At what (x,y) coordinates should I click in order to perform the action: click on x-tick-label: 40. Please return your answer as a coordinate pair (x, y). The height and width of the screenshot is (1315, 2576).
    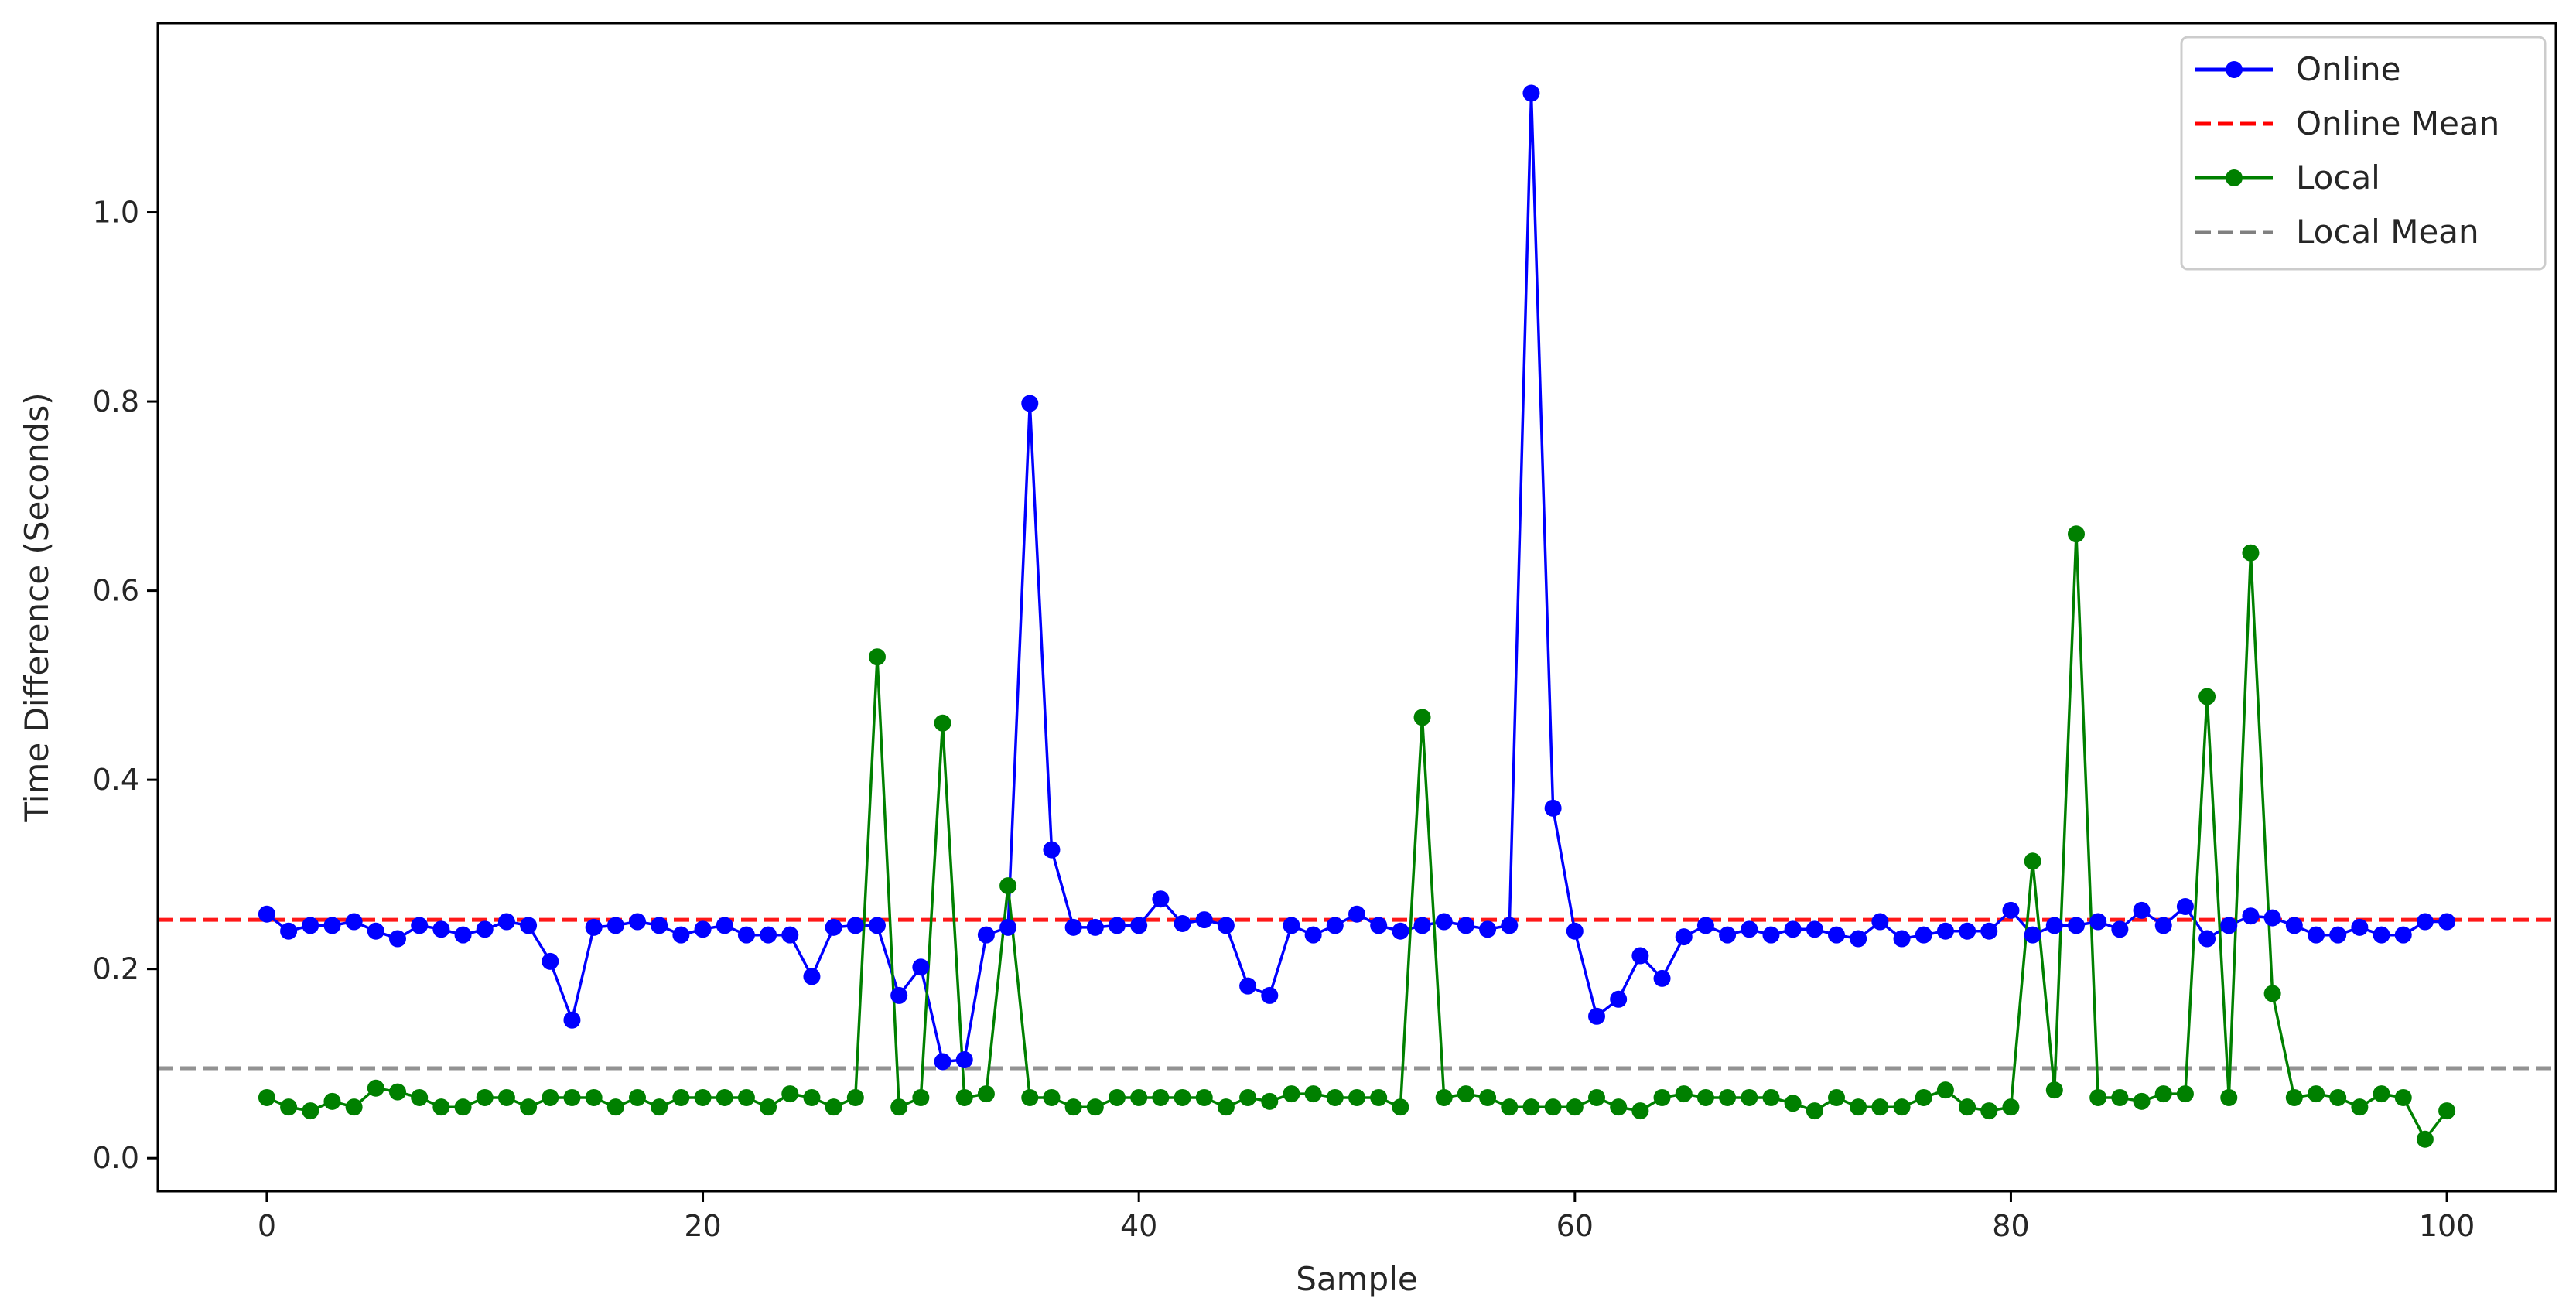
    Looking at the image, I should click on (1138, 1226).